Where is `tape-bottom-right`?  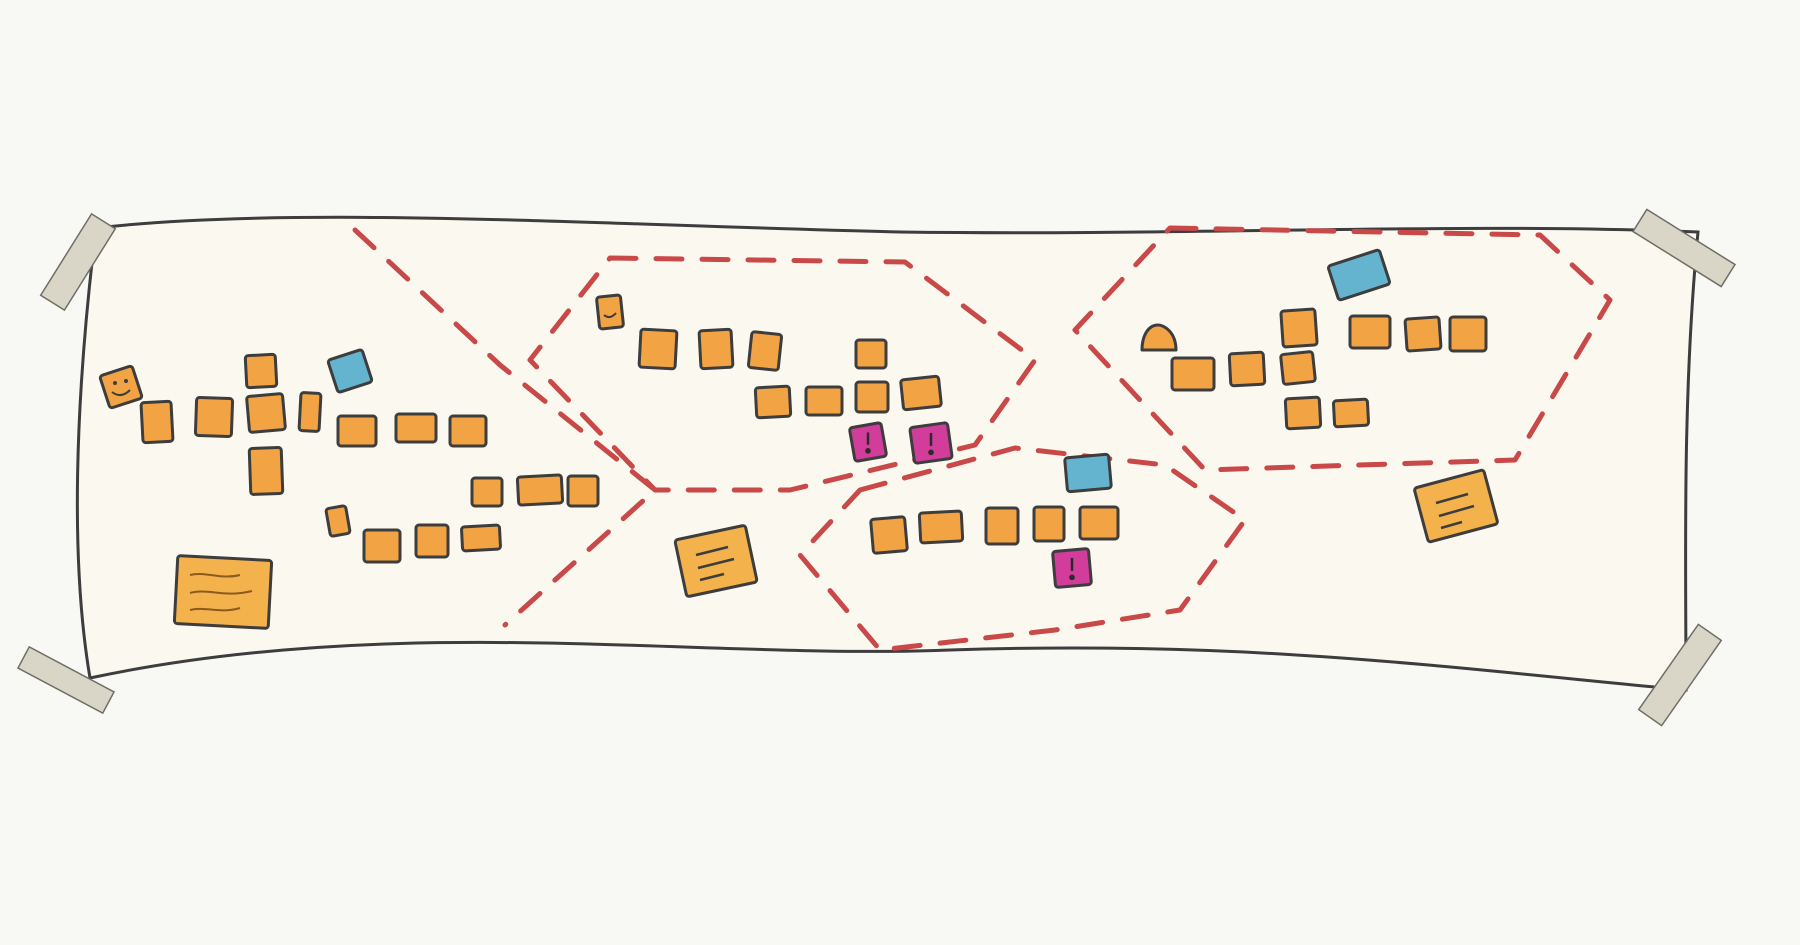
tape-bottom-right is located at coordinates (1680, 675).